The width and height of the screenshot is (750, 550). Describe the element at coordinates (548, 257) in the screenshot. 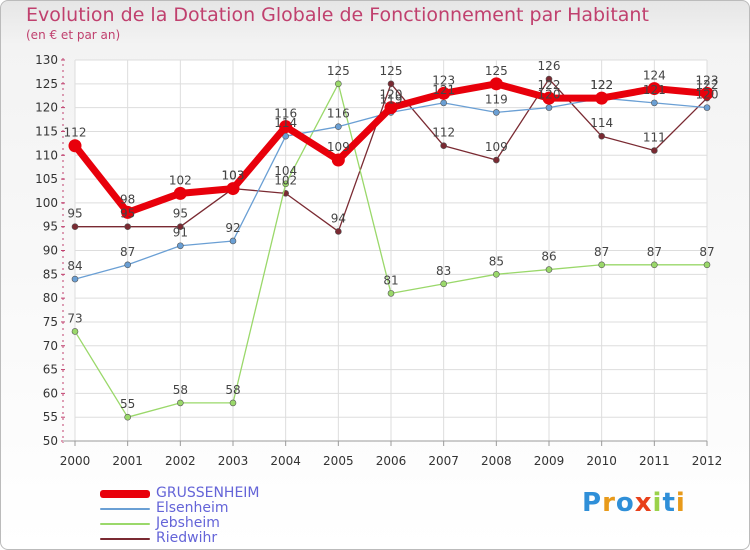

I see `data-label: 86` at that location.